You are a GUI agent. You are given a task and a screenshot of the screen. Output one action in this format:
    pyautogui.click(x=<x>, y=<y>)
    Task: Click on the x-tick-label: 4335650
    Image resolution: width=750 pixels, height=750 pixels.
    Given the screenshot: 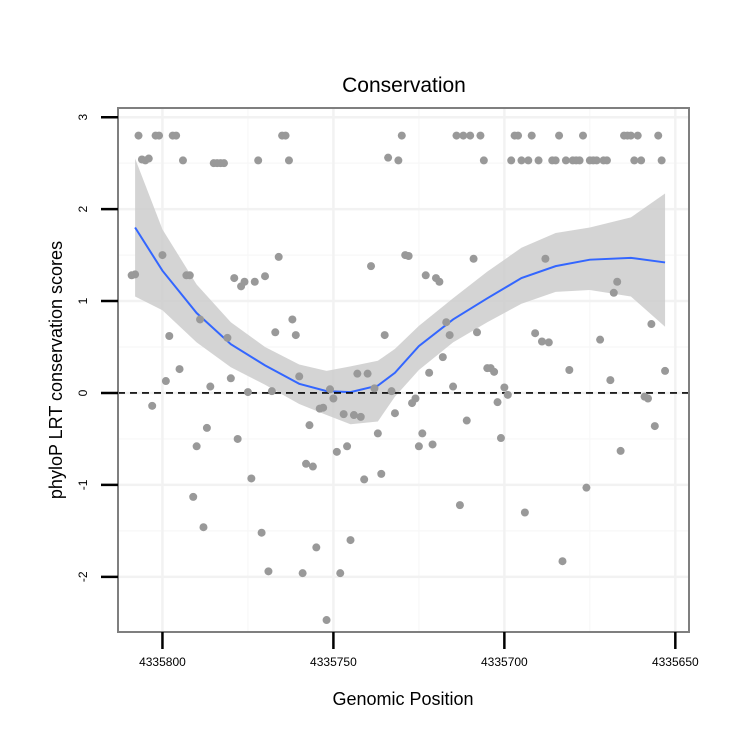 What is the action you would take?
    pyautogui.click(x=675, y=662)
    